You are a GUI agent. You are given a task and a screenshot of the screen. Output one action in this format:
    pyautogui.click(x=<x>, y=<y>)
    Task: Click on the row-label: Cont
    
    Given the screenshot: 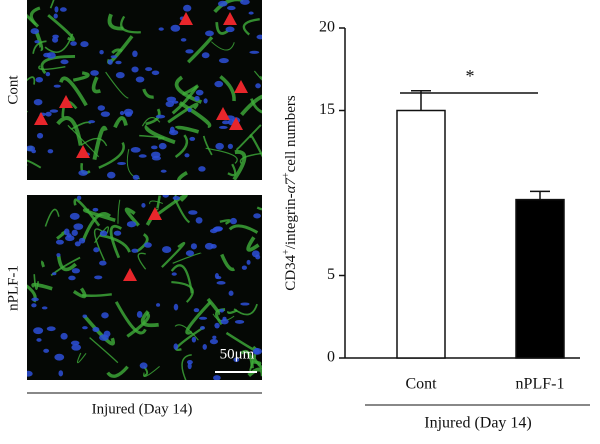 What is the action you would take?
    pyautogui.click(x=13, y=90)
    